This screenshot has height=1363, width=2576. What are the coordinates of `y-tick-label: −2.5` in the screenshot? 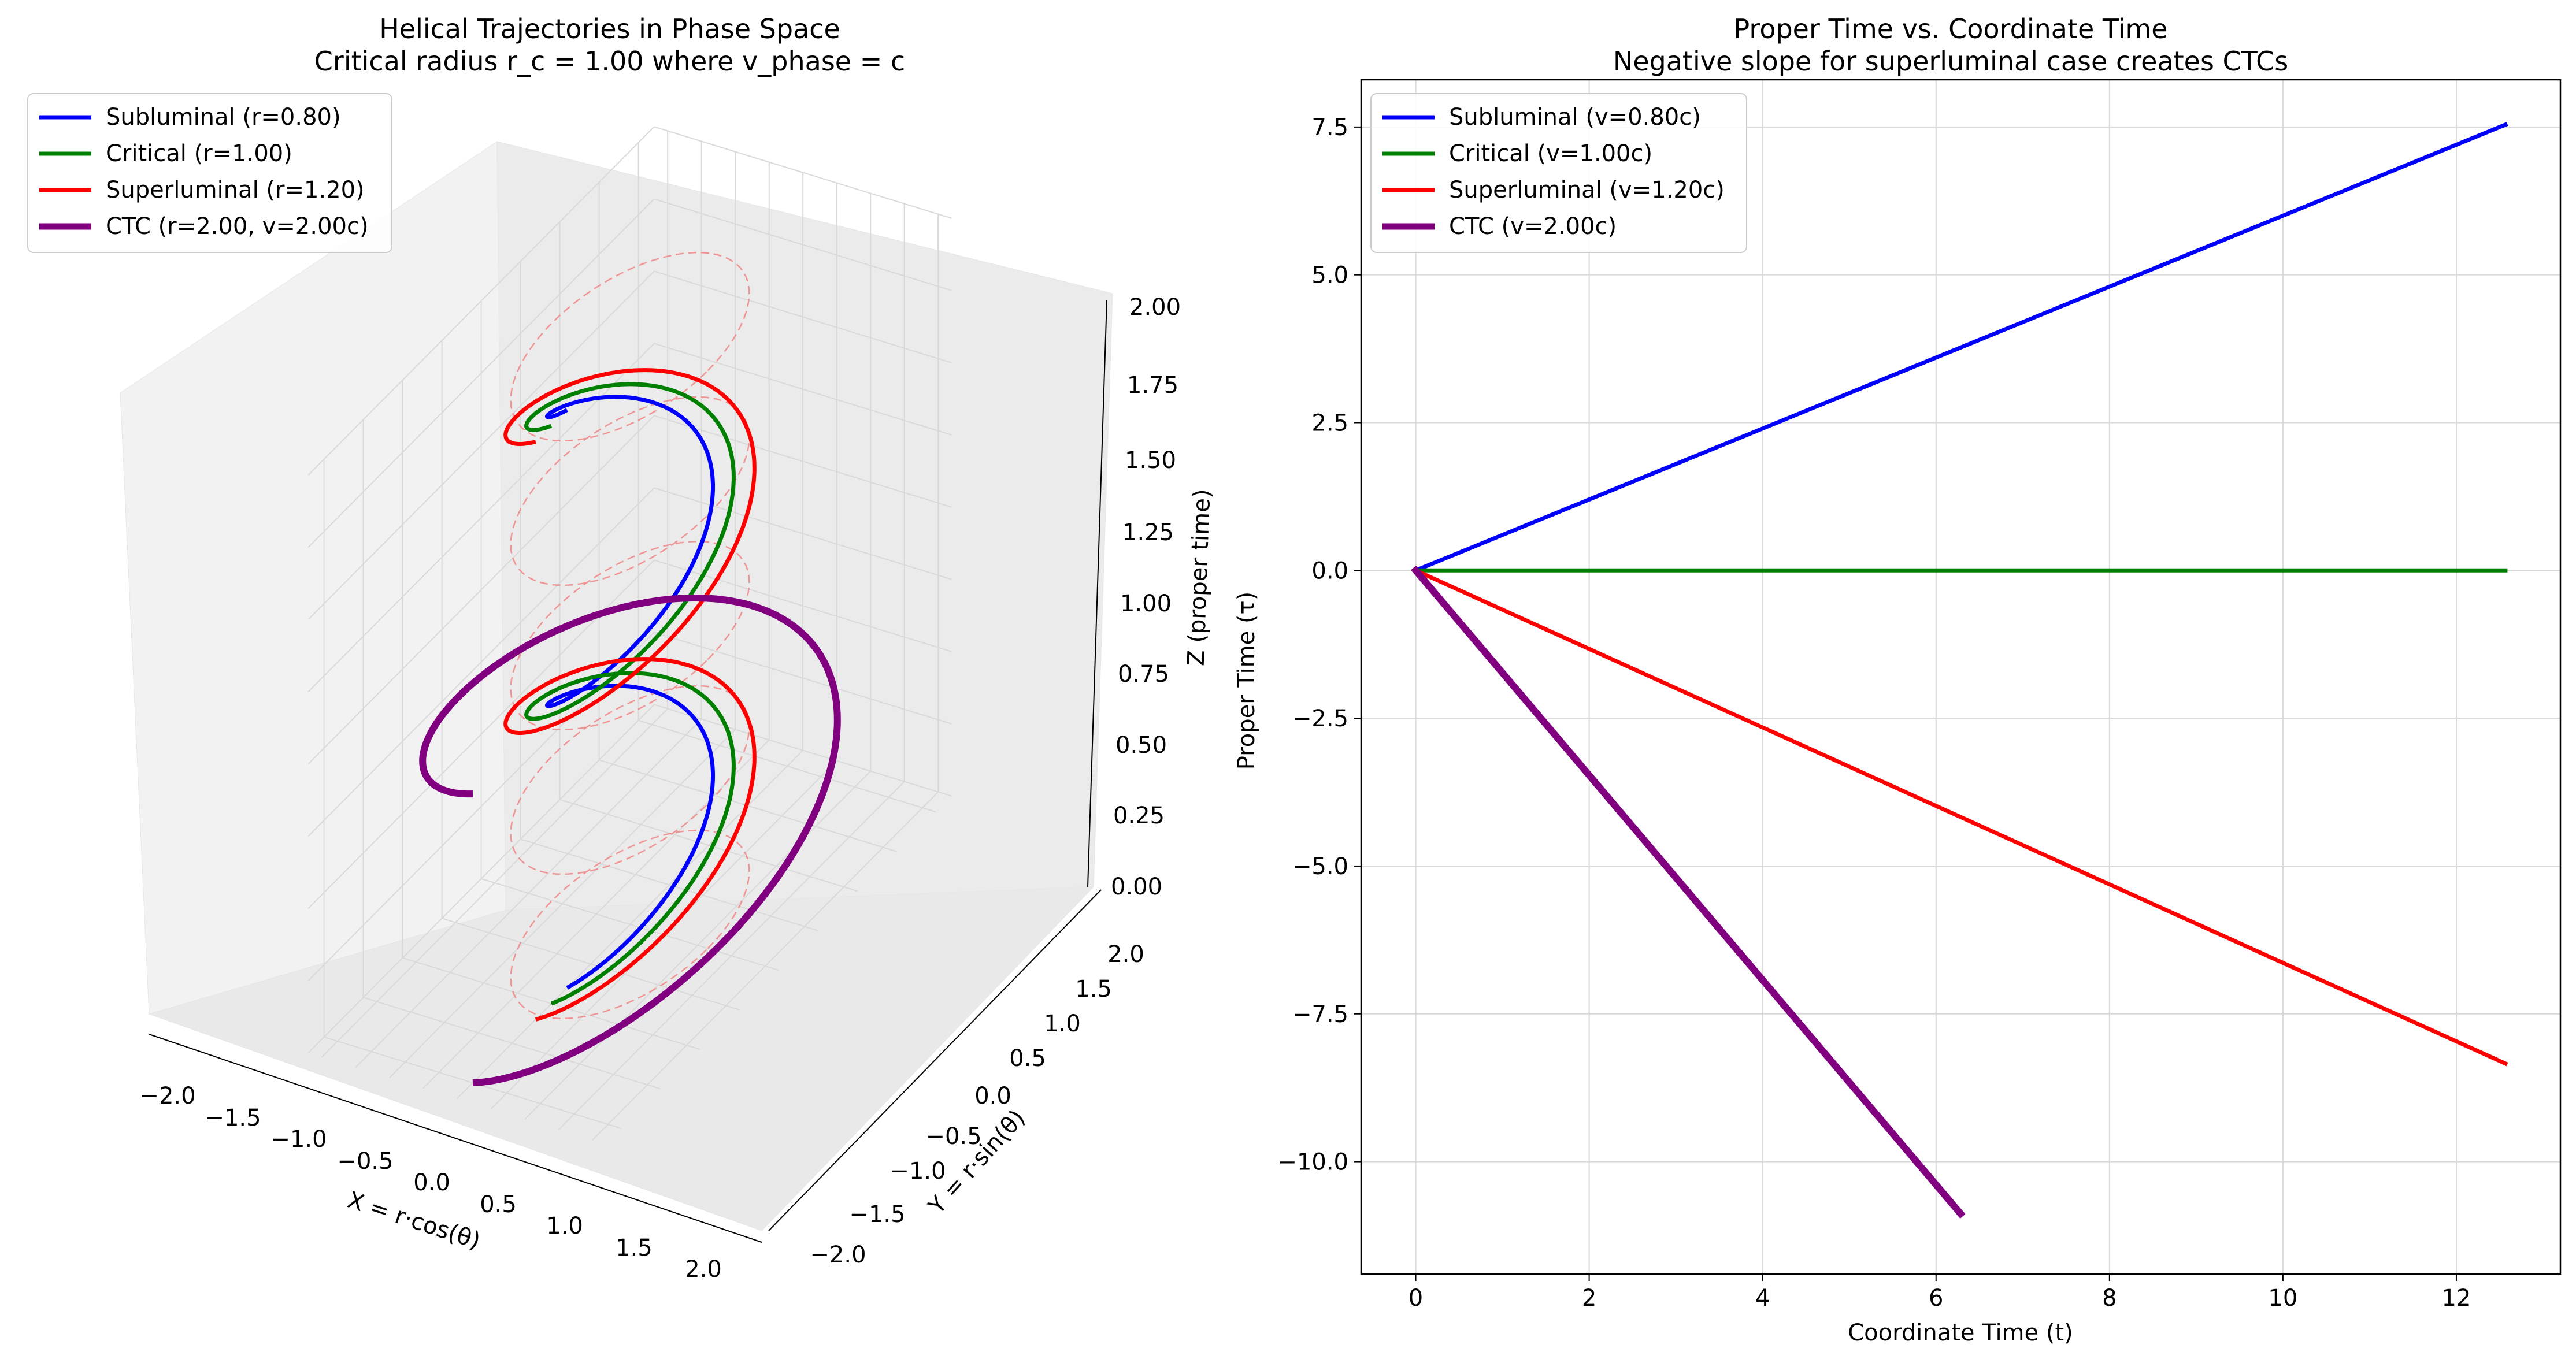 It's located at (1320, 718).